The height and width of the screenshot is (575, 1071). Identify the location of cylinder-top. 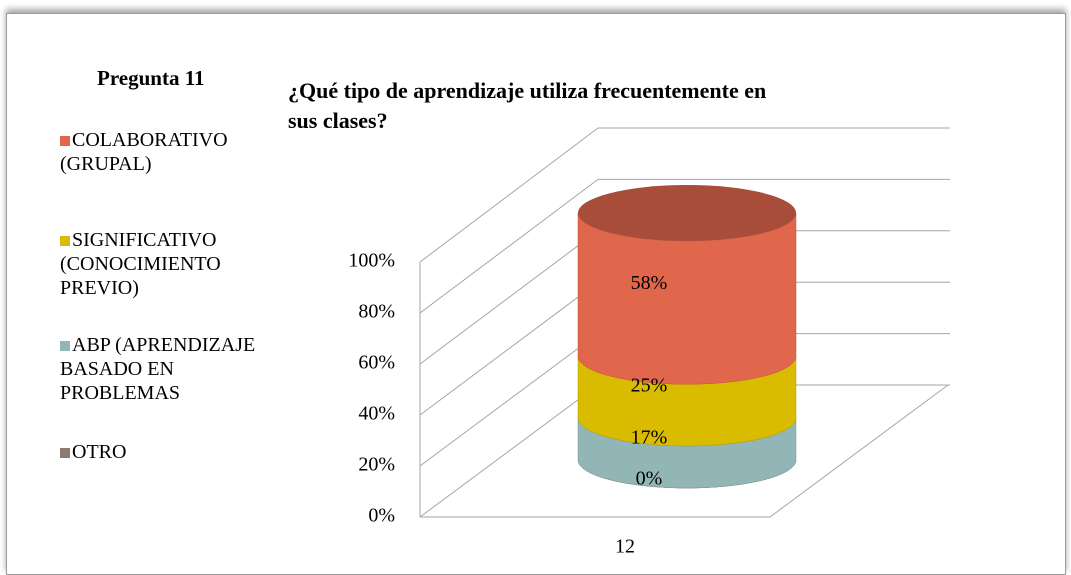
(687, 213).